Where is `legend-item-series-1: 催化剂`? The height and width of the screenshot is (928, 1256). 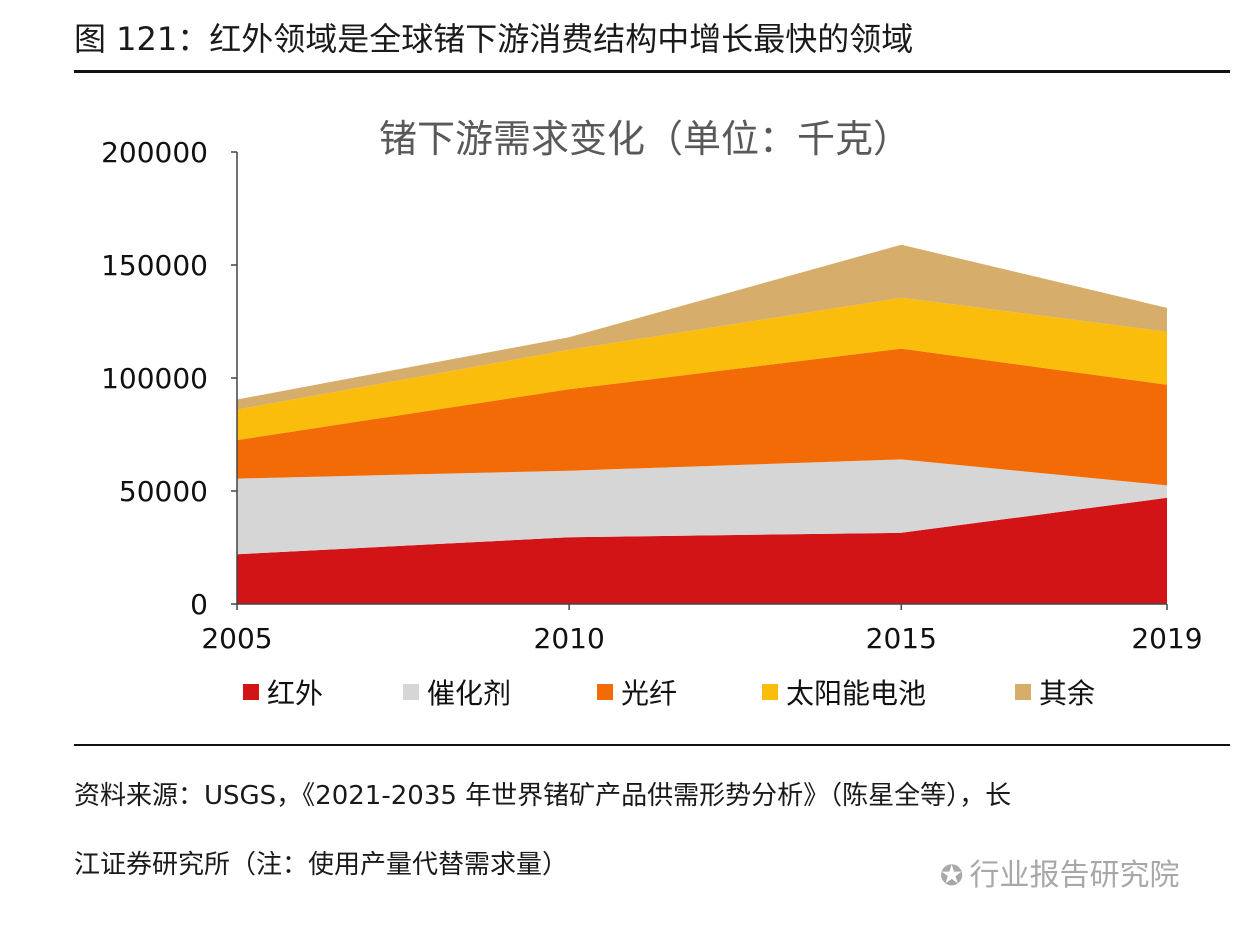
legend-item-series-1: 催化剂 is located at coordinates (457, 693).